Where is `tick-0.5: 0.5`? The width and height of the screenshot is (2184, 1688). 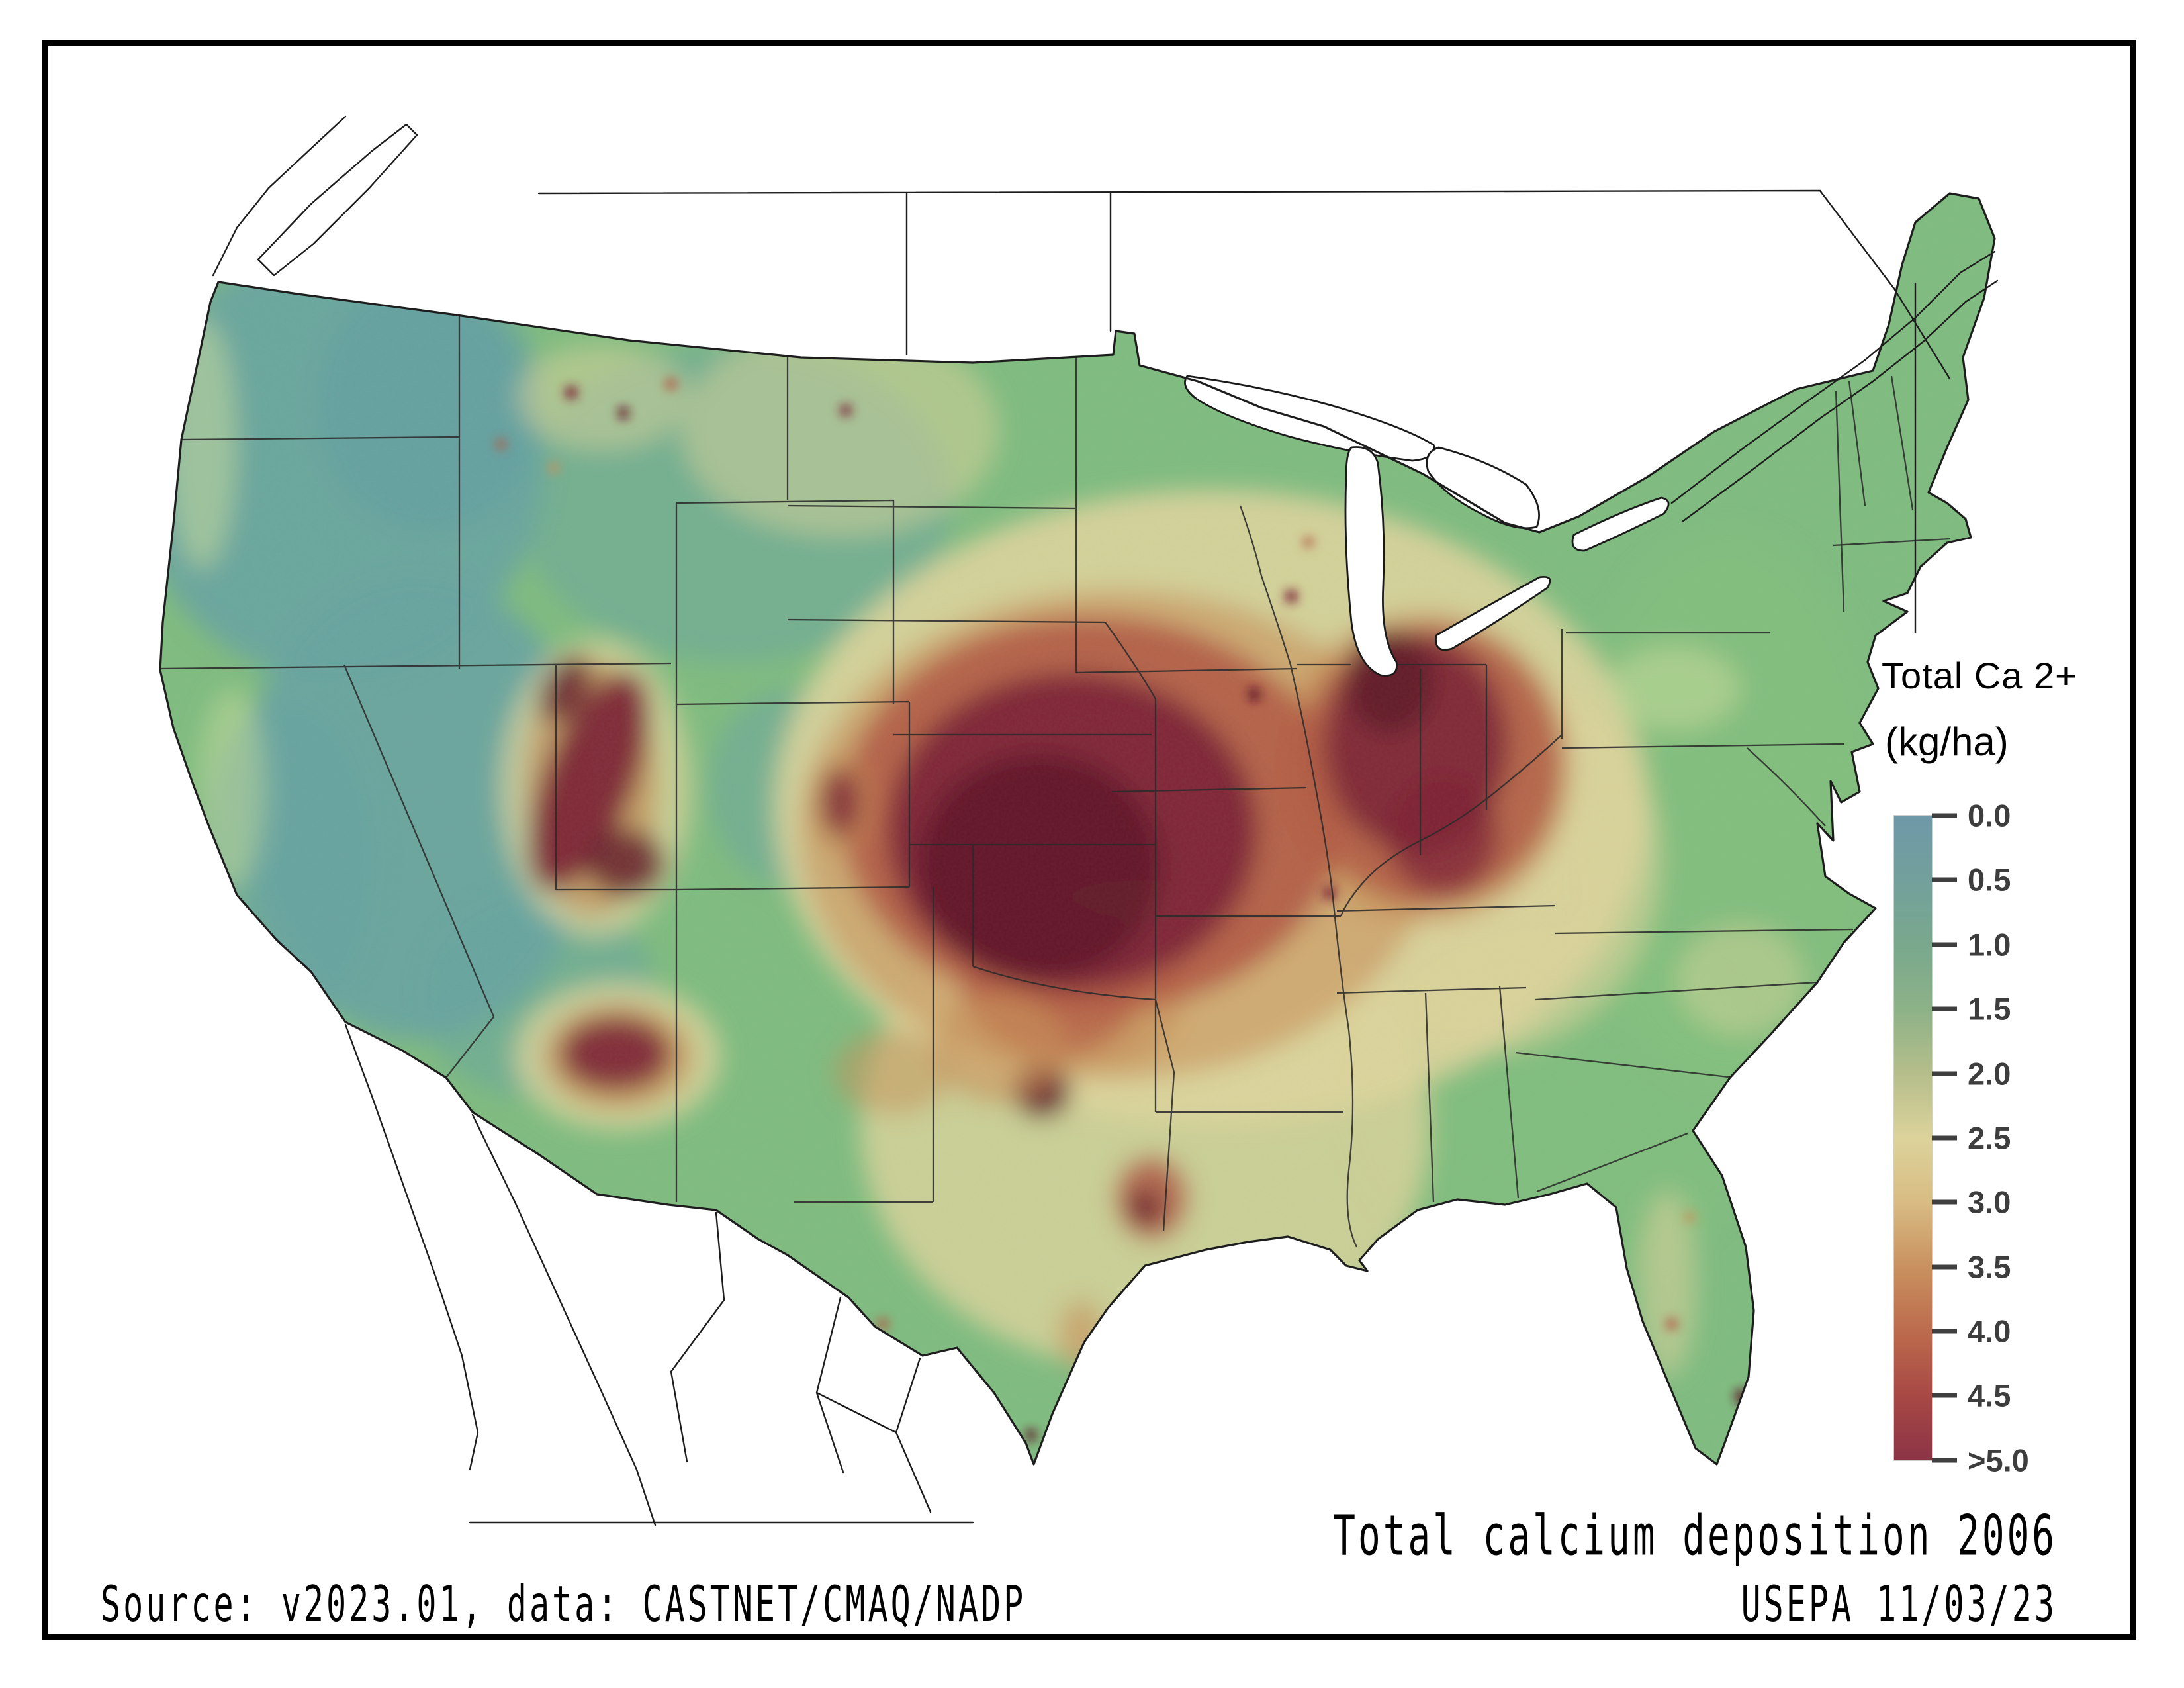
tick-0.5: 0.5 is located at coordinates (1971, 880).